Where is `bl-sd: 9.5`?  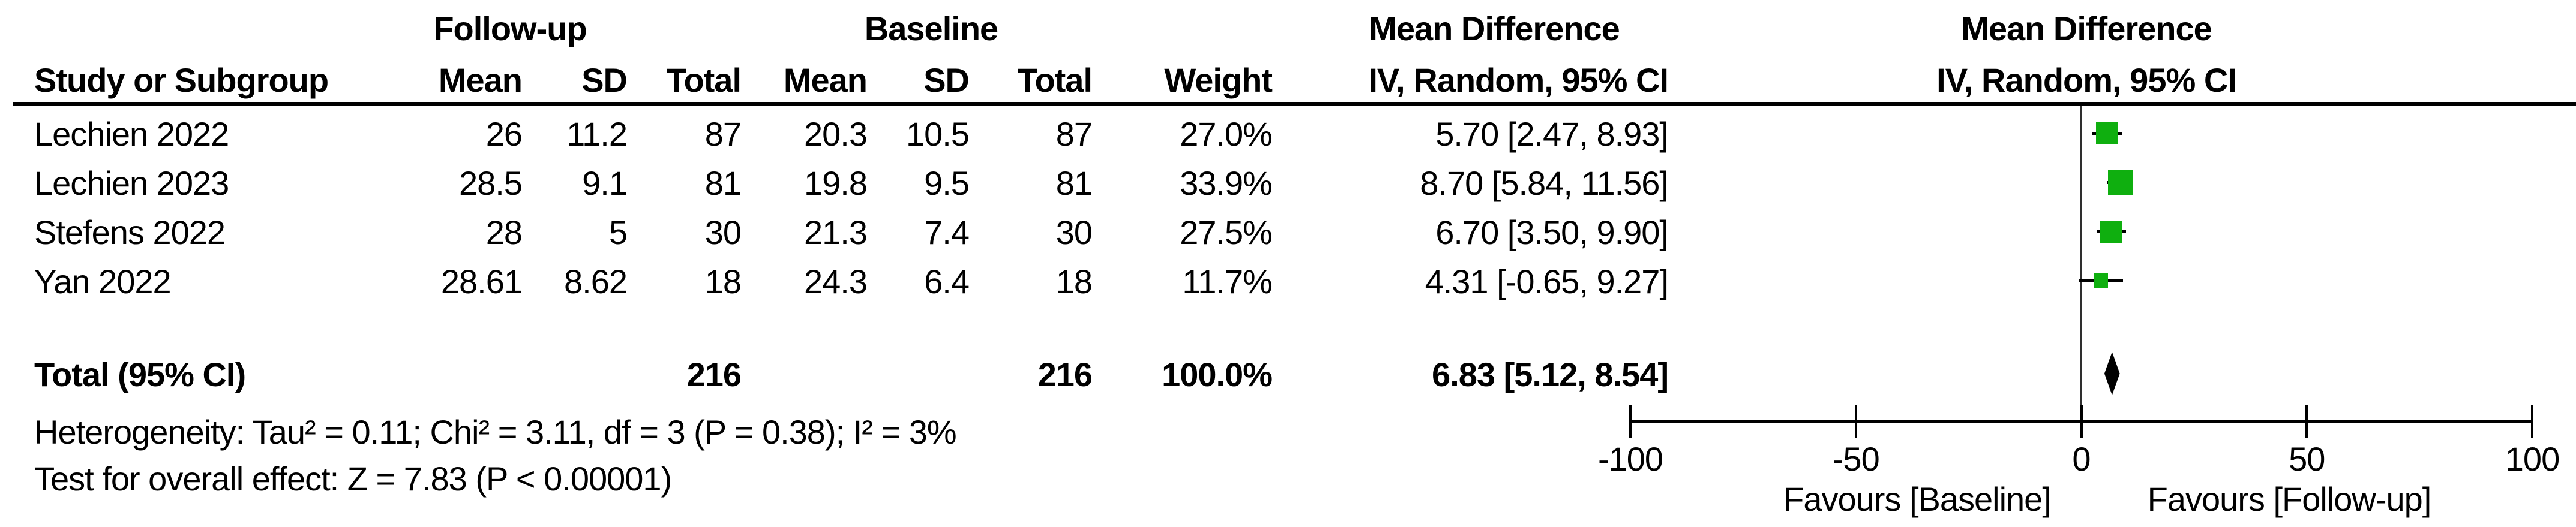 bl-sd: 9.5 is located at coordinates (947, 183).